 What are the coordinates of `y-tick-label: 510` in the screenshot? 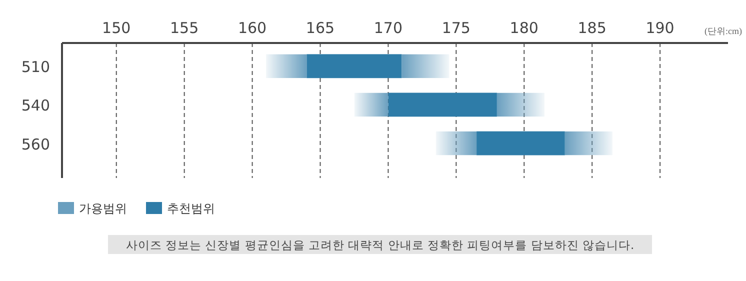 It's located at (35, 67).